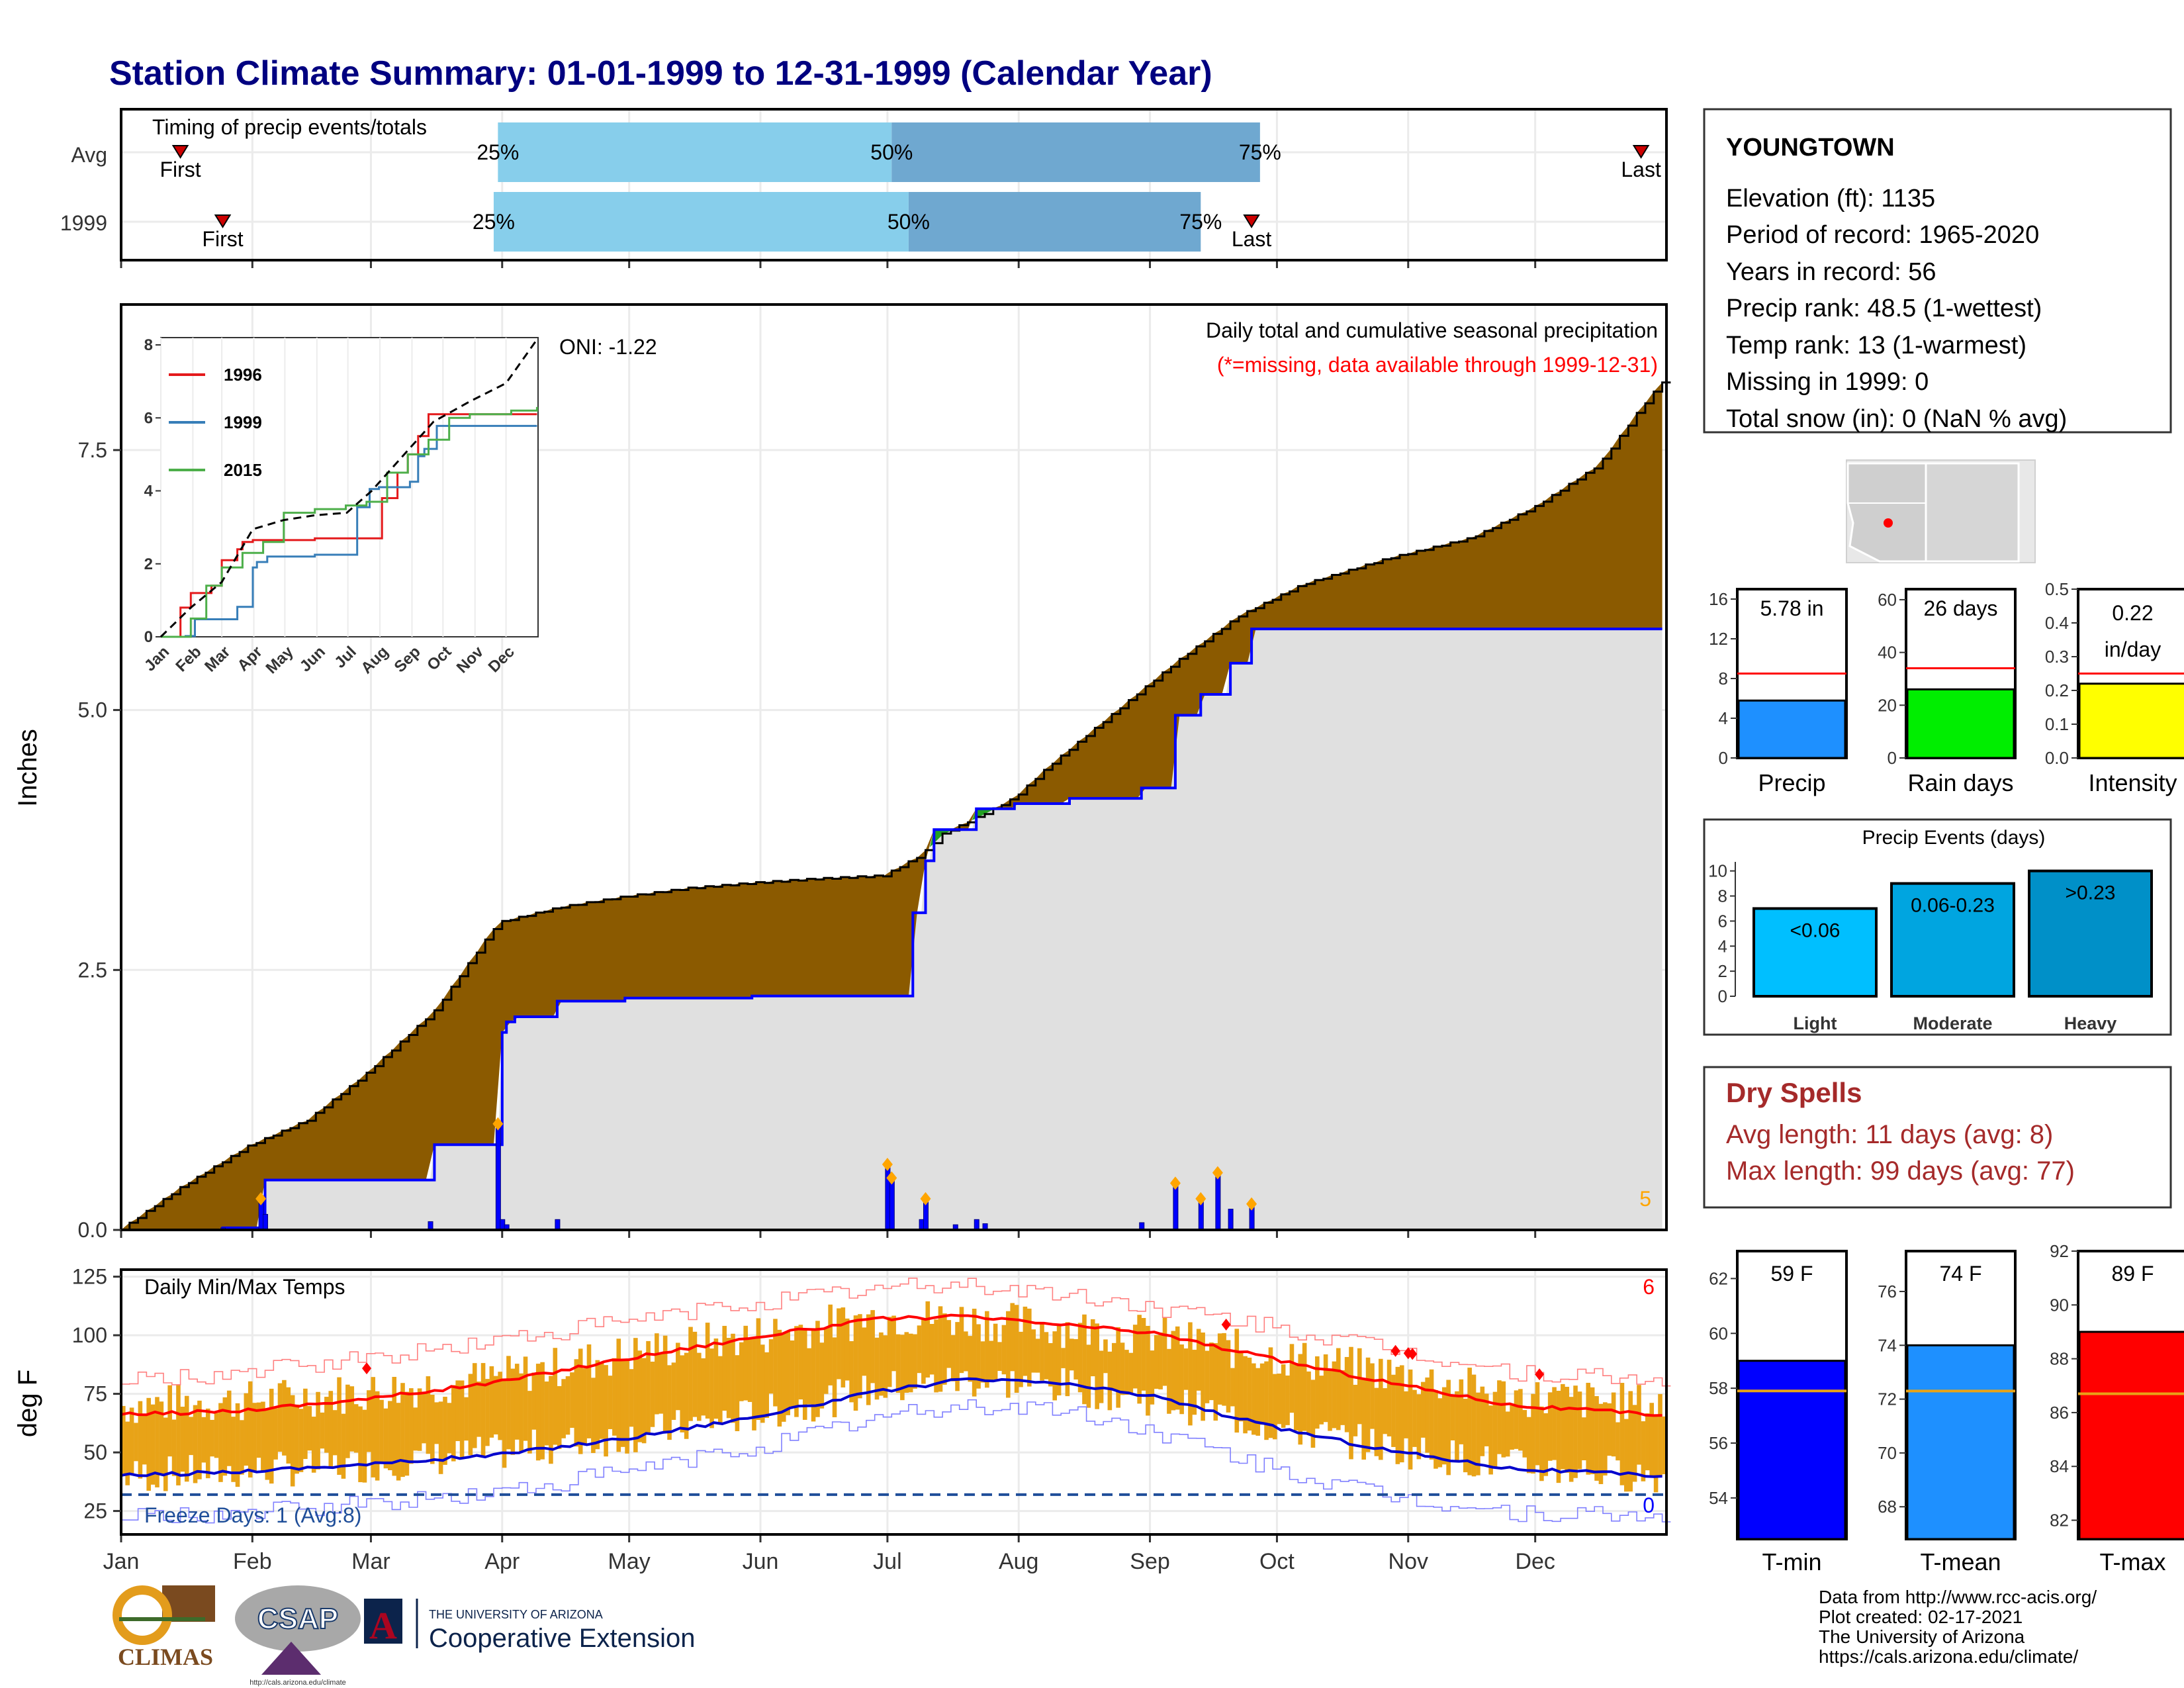  I want to click on summary-ytick-label: 4, so click(1723, 718).